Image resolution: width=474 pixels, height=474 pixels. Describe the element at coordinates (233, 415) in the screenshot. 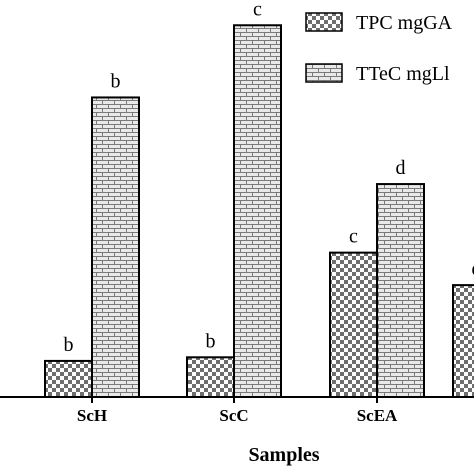

I see `x-tick-label: ScC` at that location.